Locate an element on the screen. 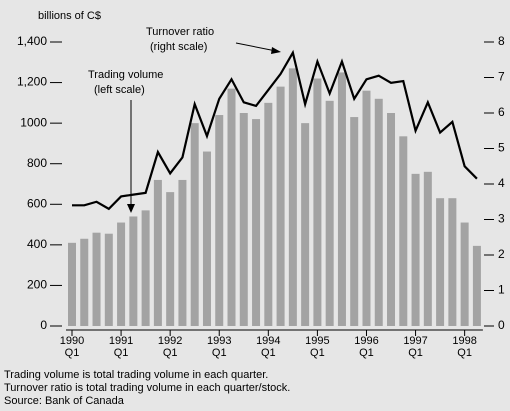  annotation: (left scale) is located at coordinates (119, 90).